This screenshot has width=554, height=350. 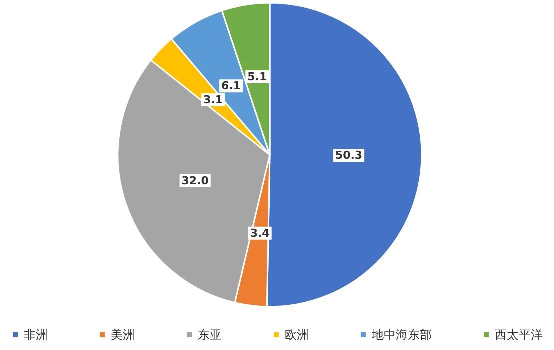 I want to click on legend-label: 西太平洋, so click(x=519, y=335).